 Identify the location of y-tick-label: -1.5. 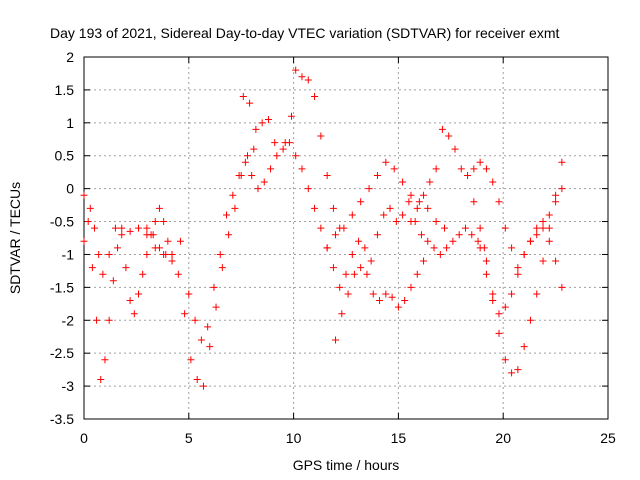
(62, 287).